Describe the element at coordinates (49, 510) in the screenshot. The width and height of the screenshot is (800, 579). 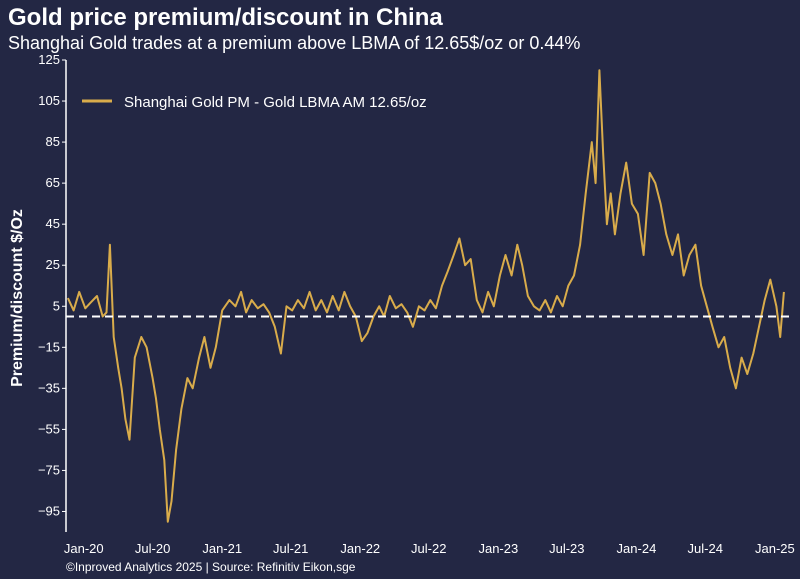
I see `y-tick-label: −95` at that location.